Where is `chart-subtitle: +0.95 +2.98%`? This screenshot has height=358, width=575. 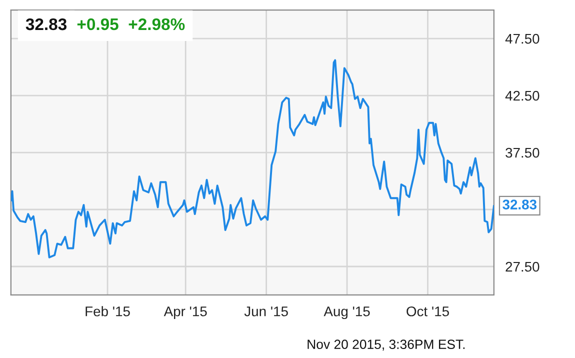
chart-subtitle: +0.95 +2.98% is located at coordinates (131, 24).